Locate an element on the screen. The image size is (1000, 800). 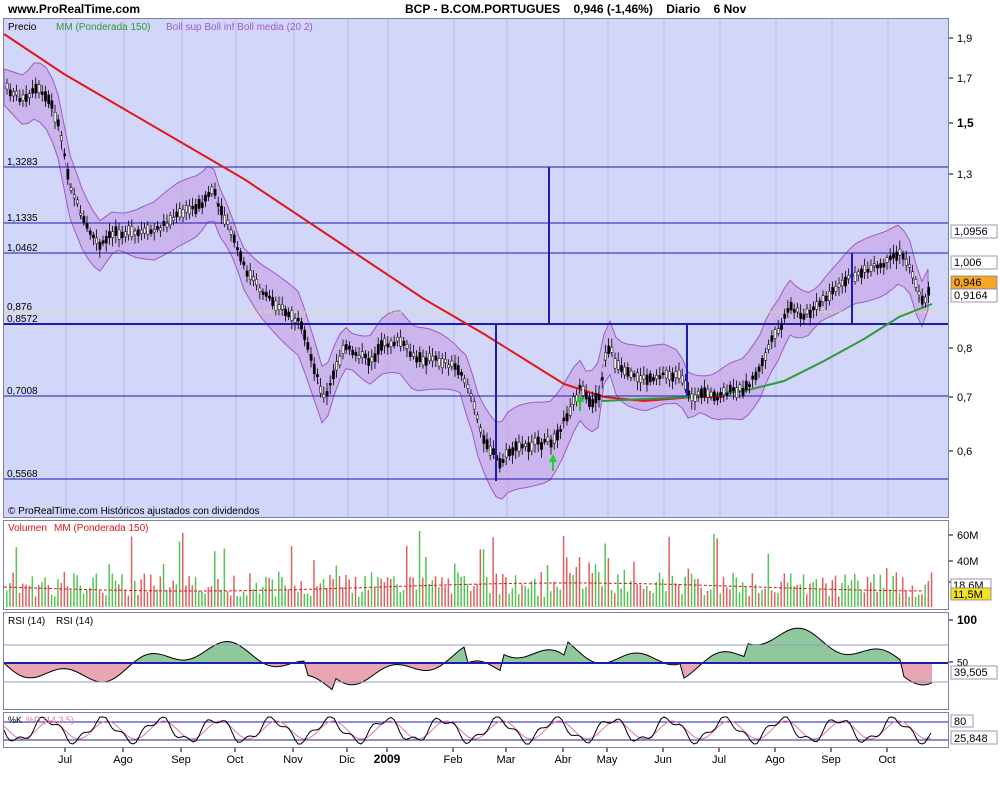
period-label: Diario is located at coordinates (683, 9).